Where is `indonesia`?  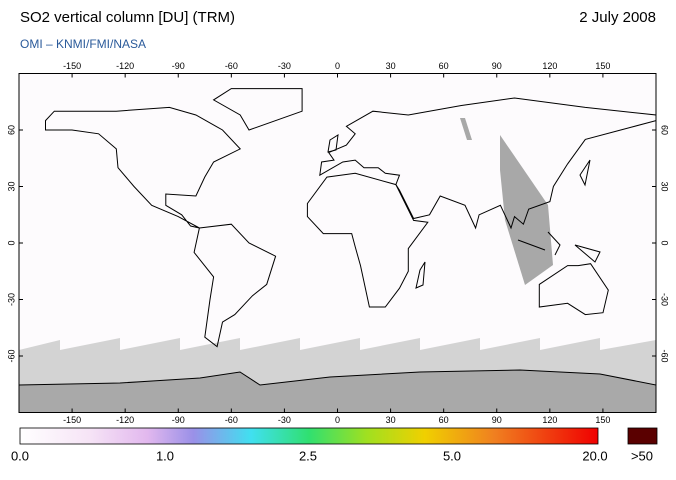 indonesia is located at coordinates (559, 247).